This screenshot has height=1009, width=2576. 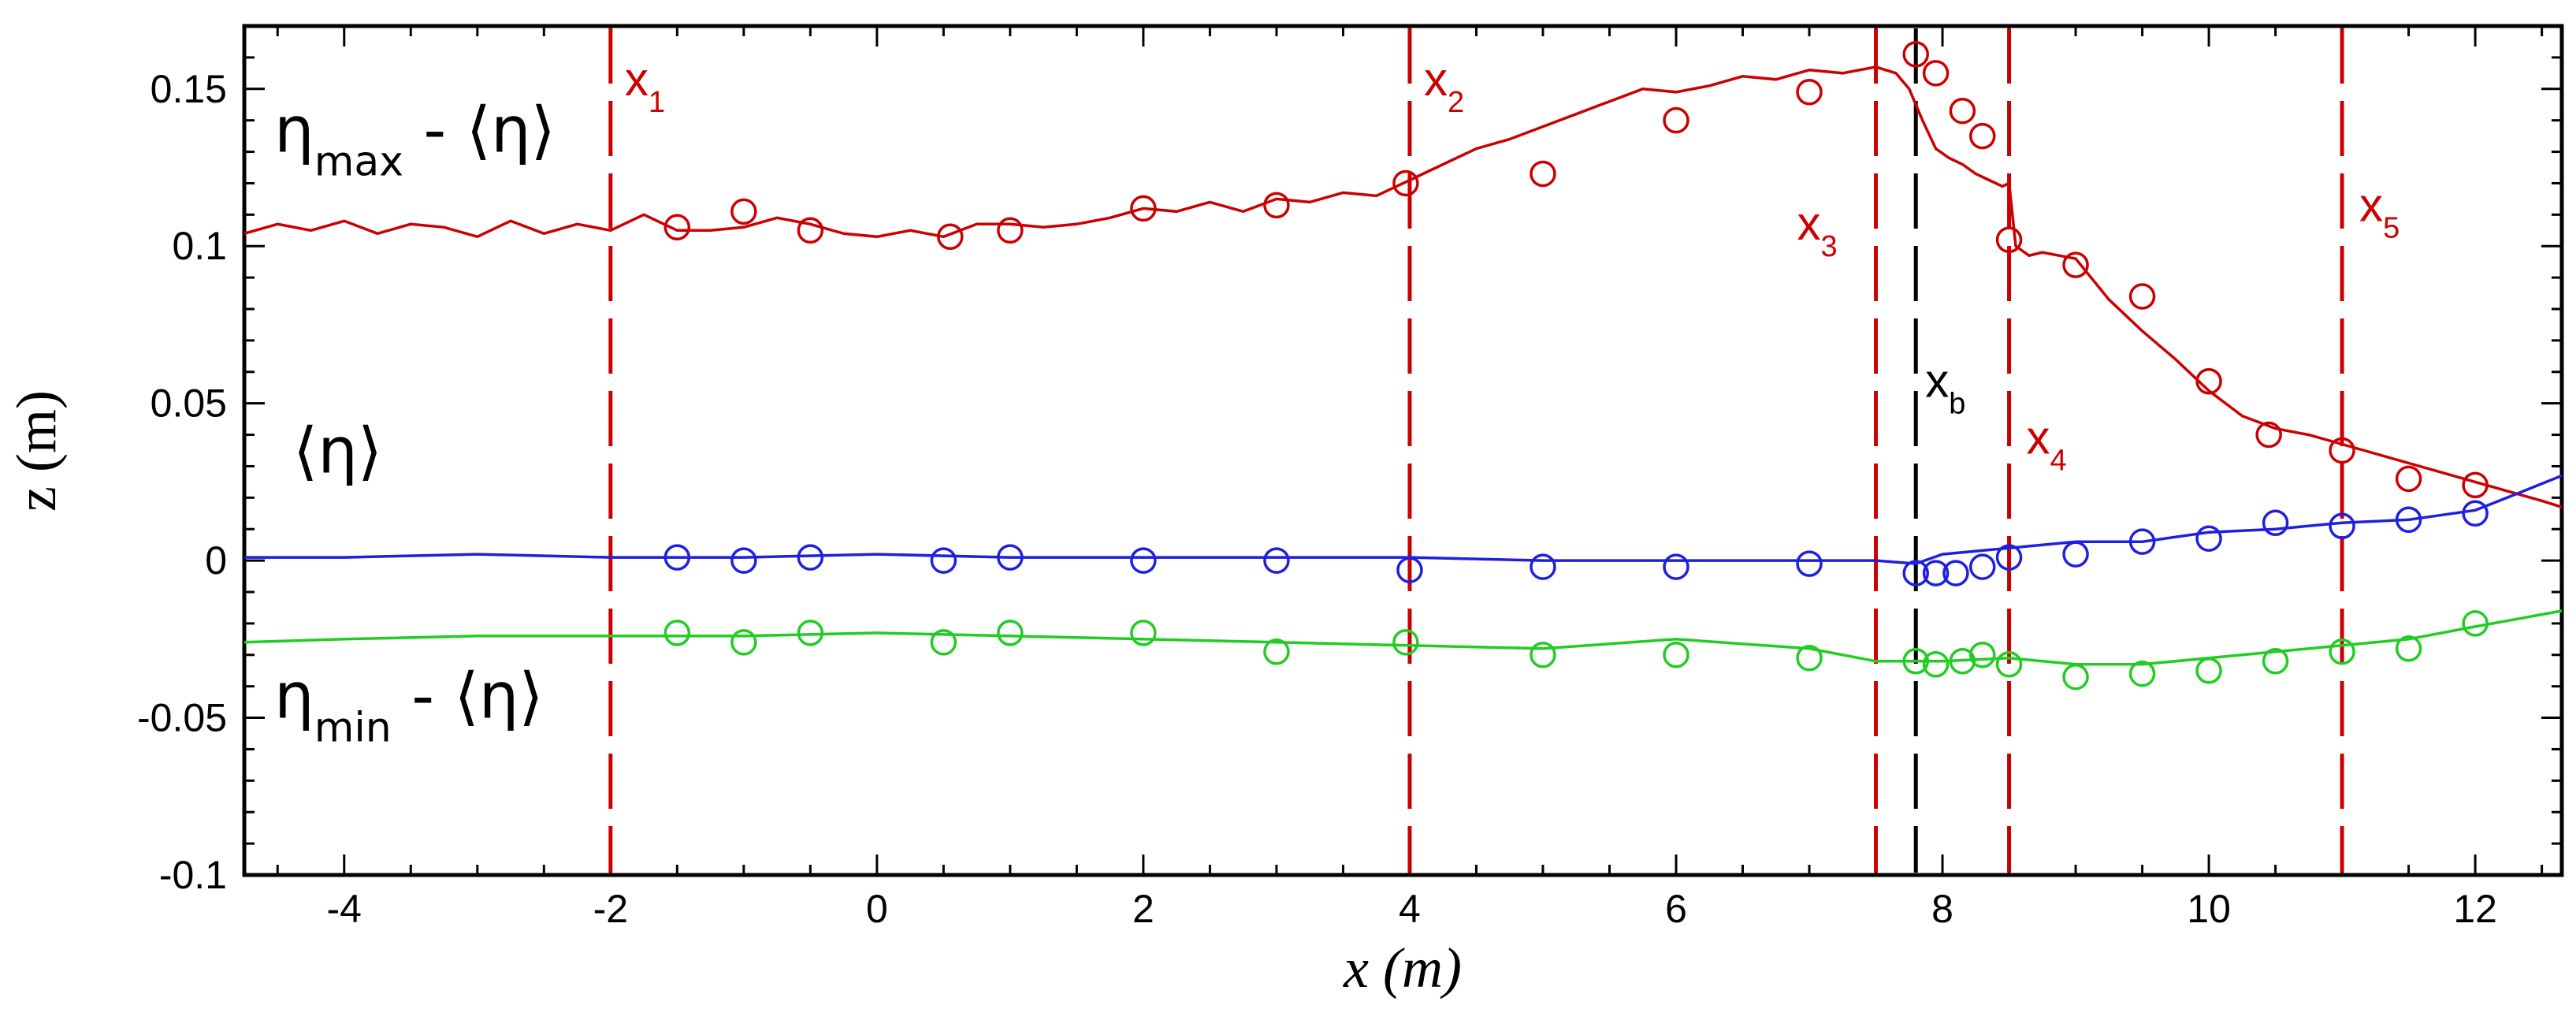 I want to click on y-tick-label: 0.1, so click(x=199, y=246).